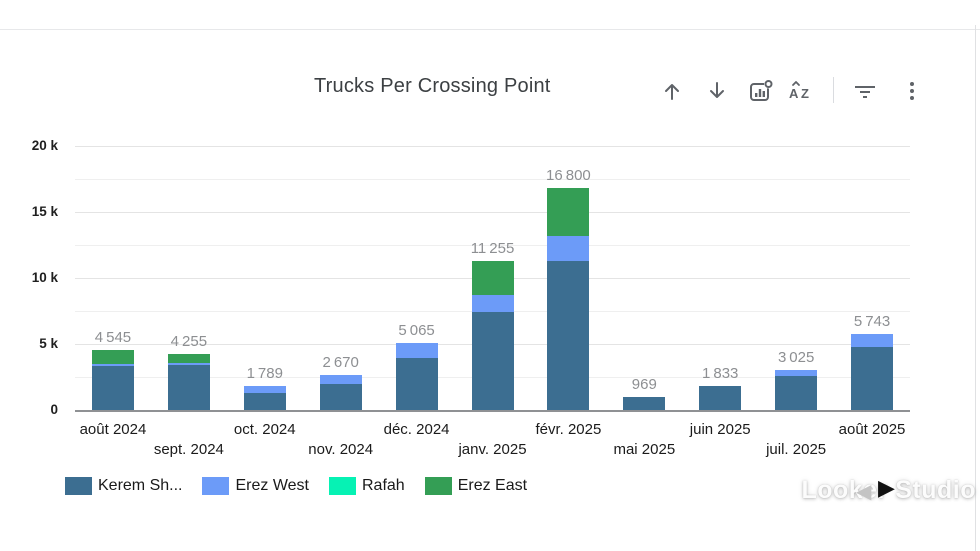  What do you see at coordinates (872, 322) in the screenshot?
I see `bar-total-label: 5 743` at bounding box center [872, 322].